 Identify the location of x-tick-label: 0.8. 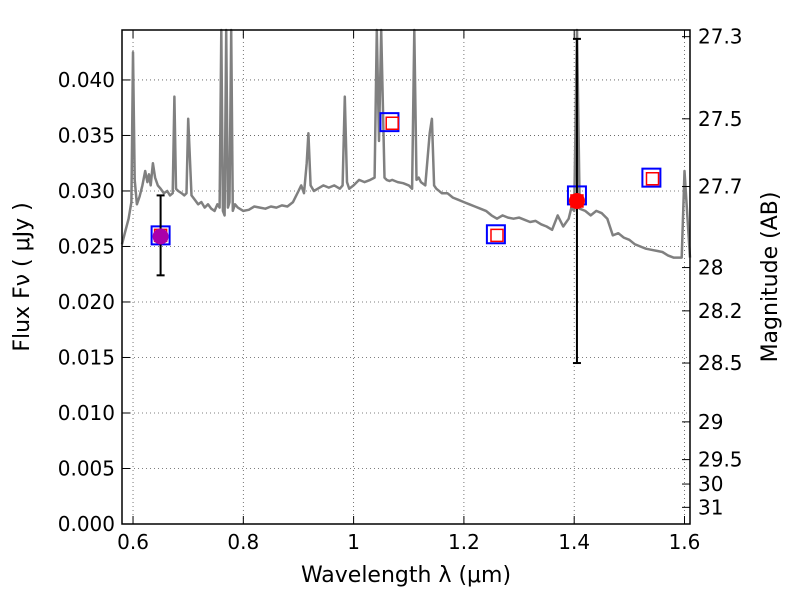
(243, 542).